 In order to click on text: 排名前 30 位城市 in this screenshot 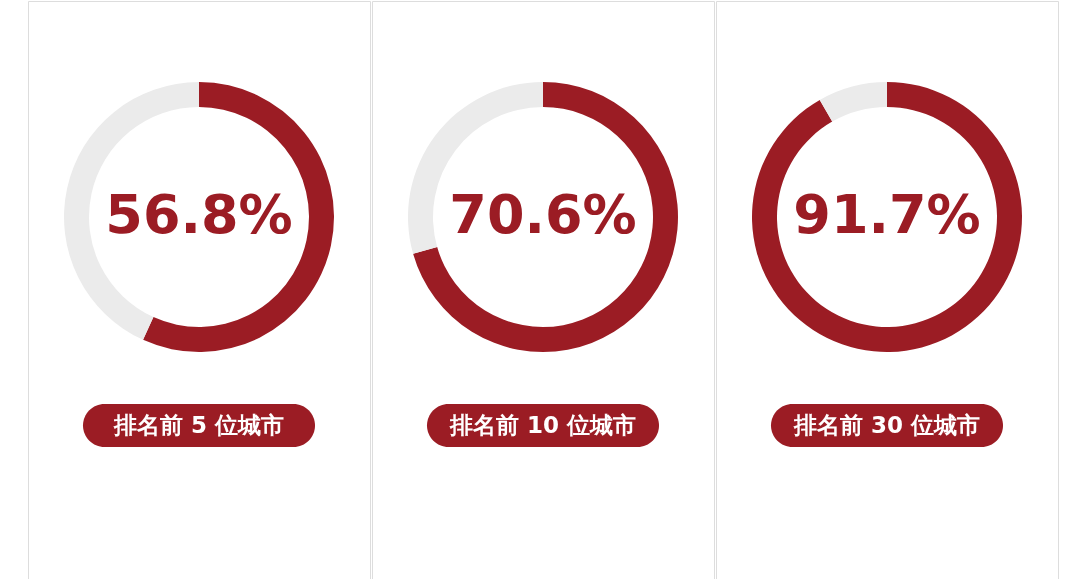, I will do `click(886, 425)`.